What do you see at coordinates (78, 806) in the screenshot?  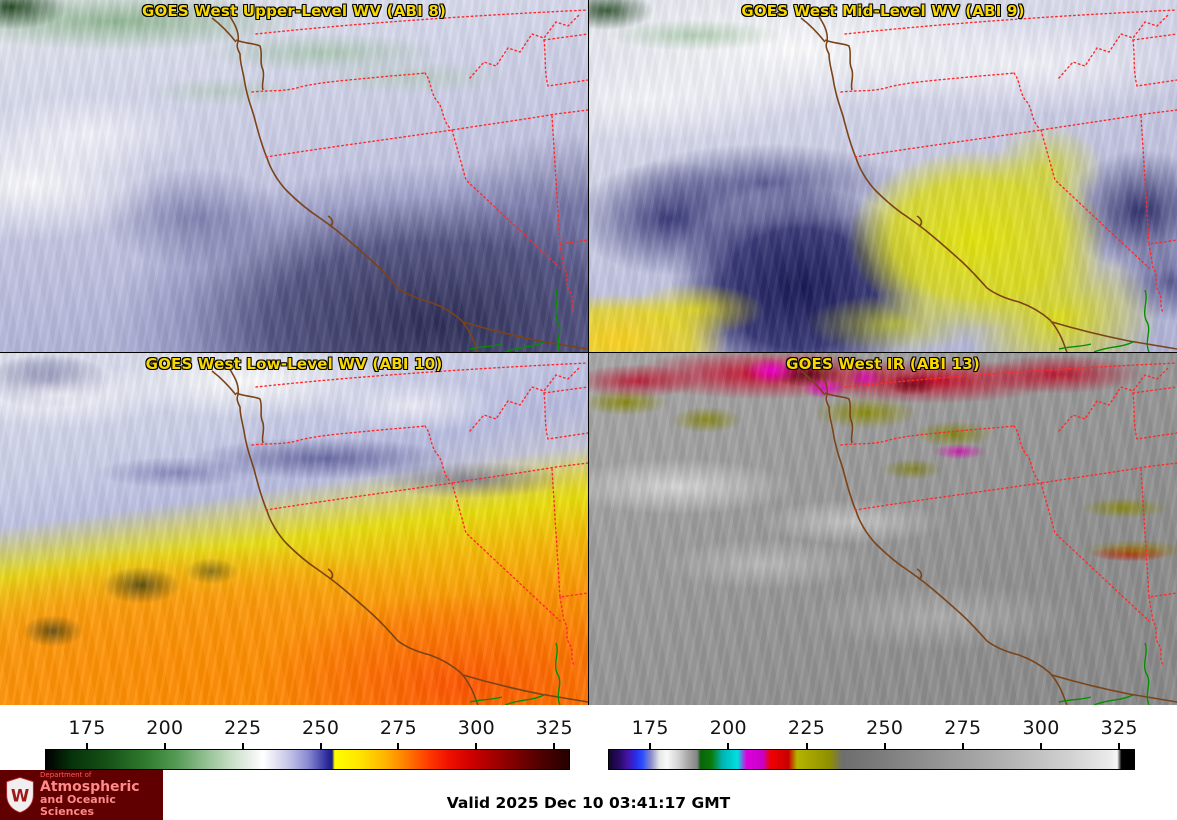 I see `logo-oceanic-line: and Oceanic Sciences` at bounding box center [78, 806].